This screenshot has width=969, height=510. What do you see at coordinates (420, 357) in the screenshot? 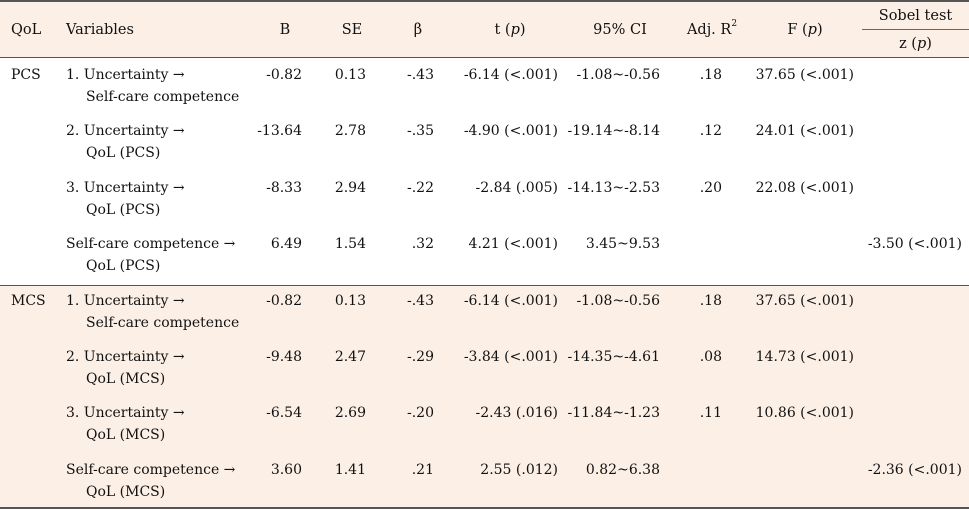
I see `beta-value: -.29` at bounding box center [420, 357].